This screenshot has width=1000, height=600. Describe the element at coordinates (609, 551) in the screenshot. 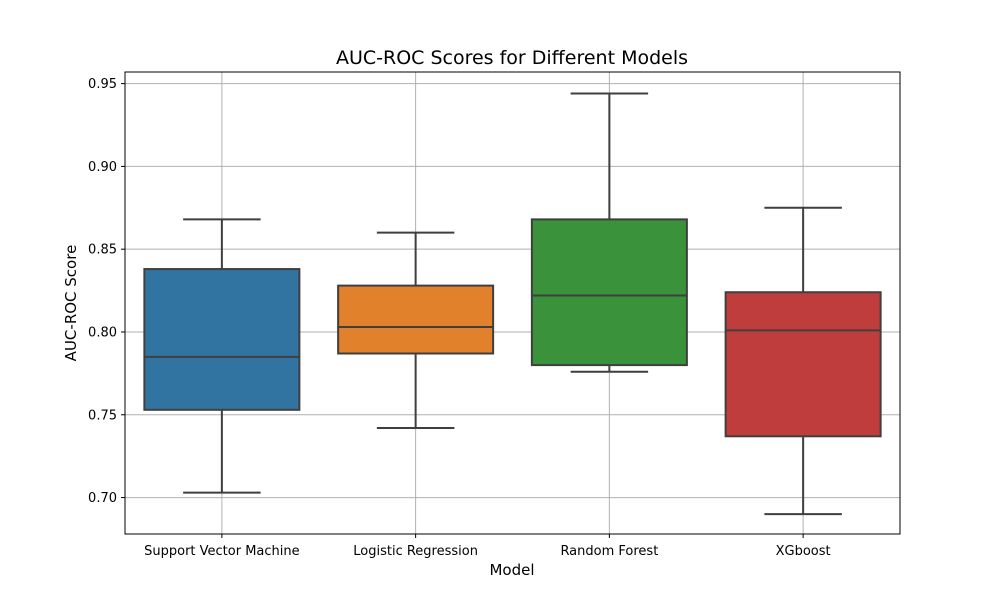

I see `x-tick-label: Random Forest` at that location.